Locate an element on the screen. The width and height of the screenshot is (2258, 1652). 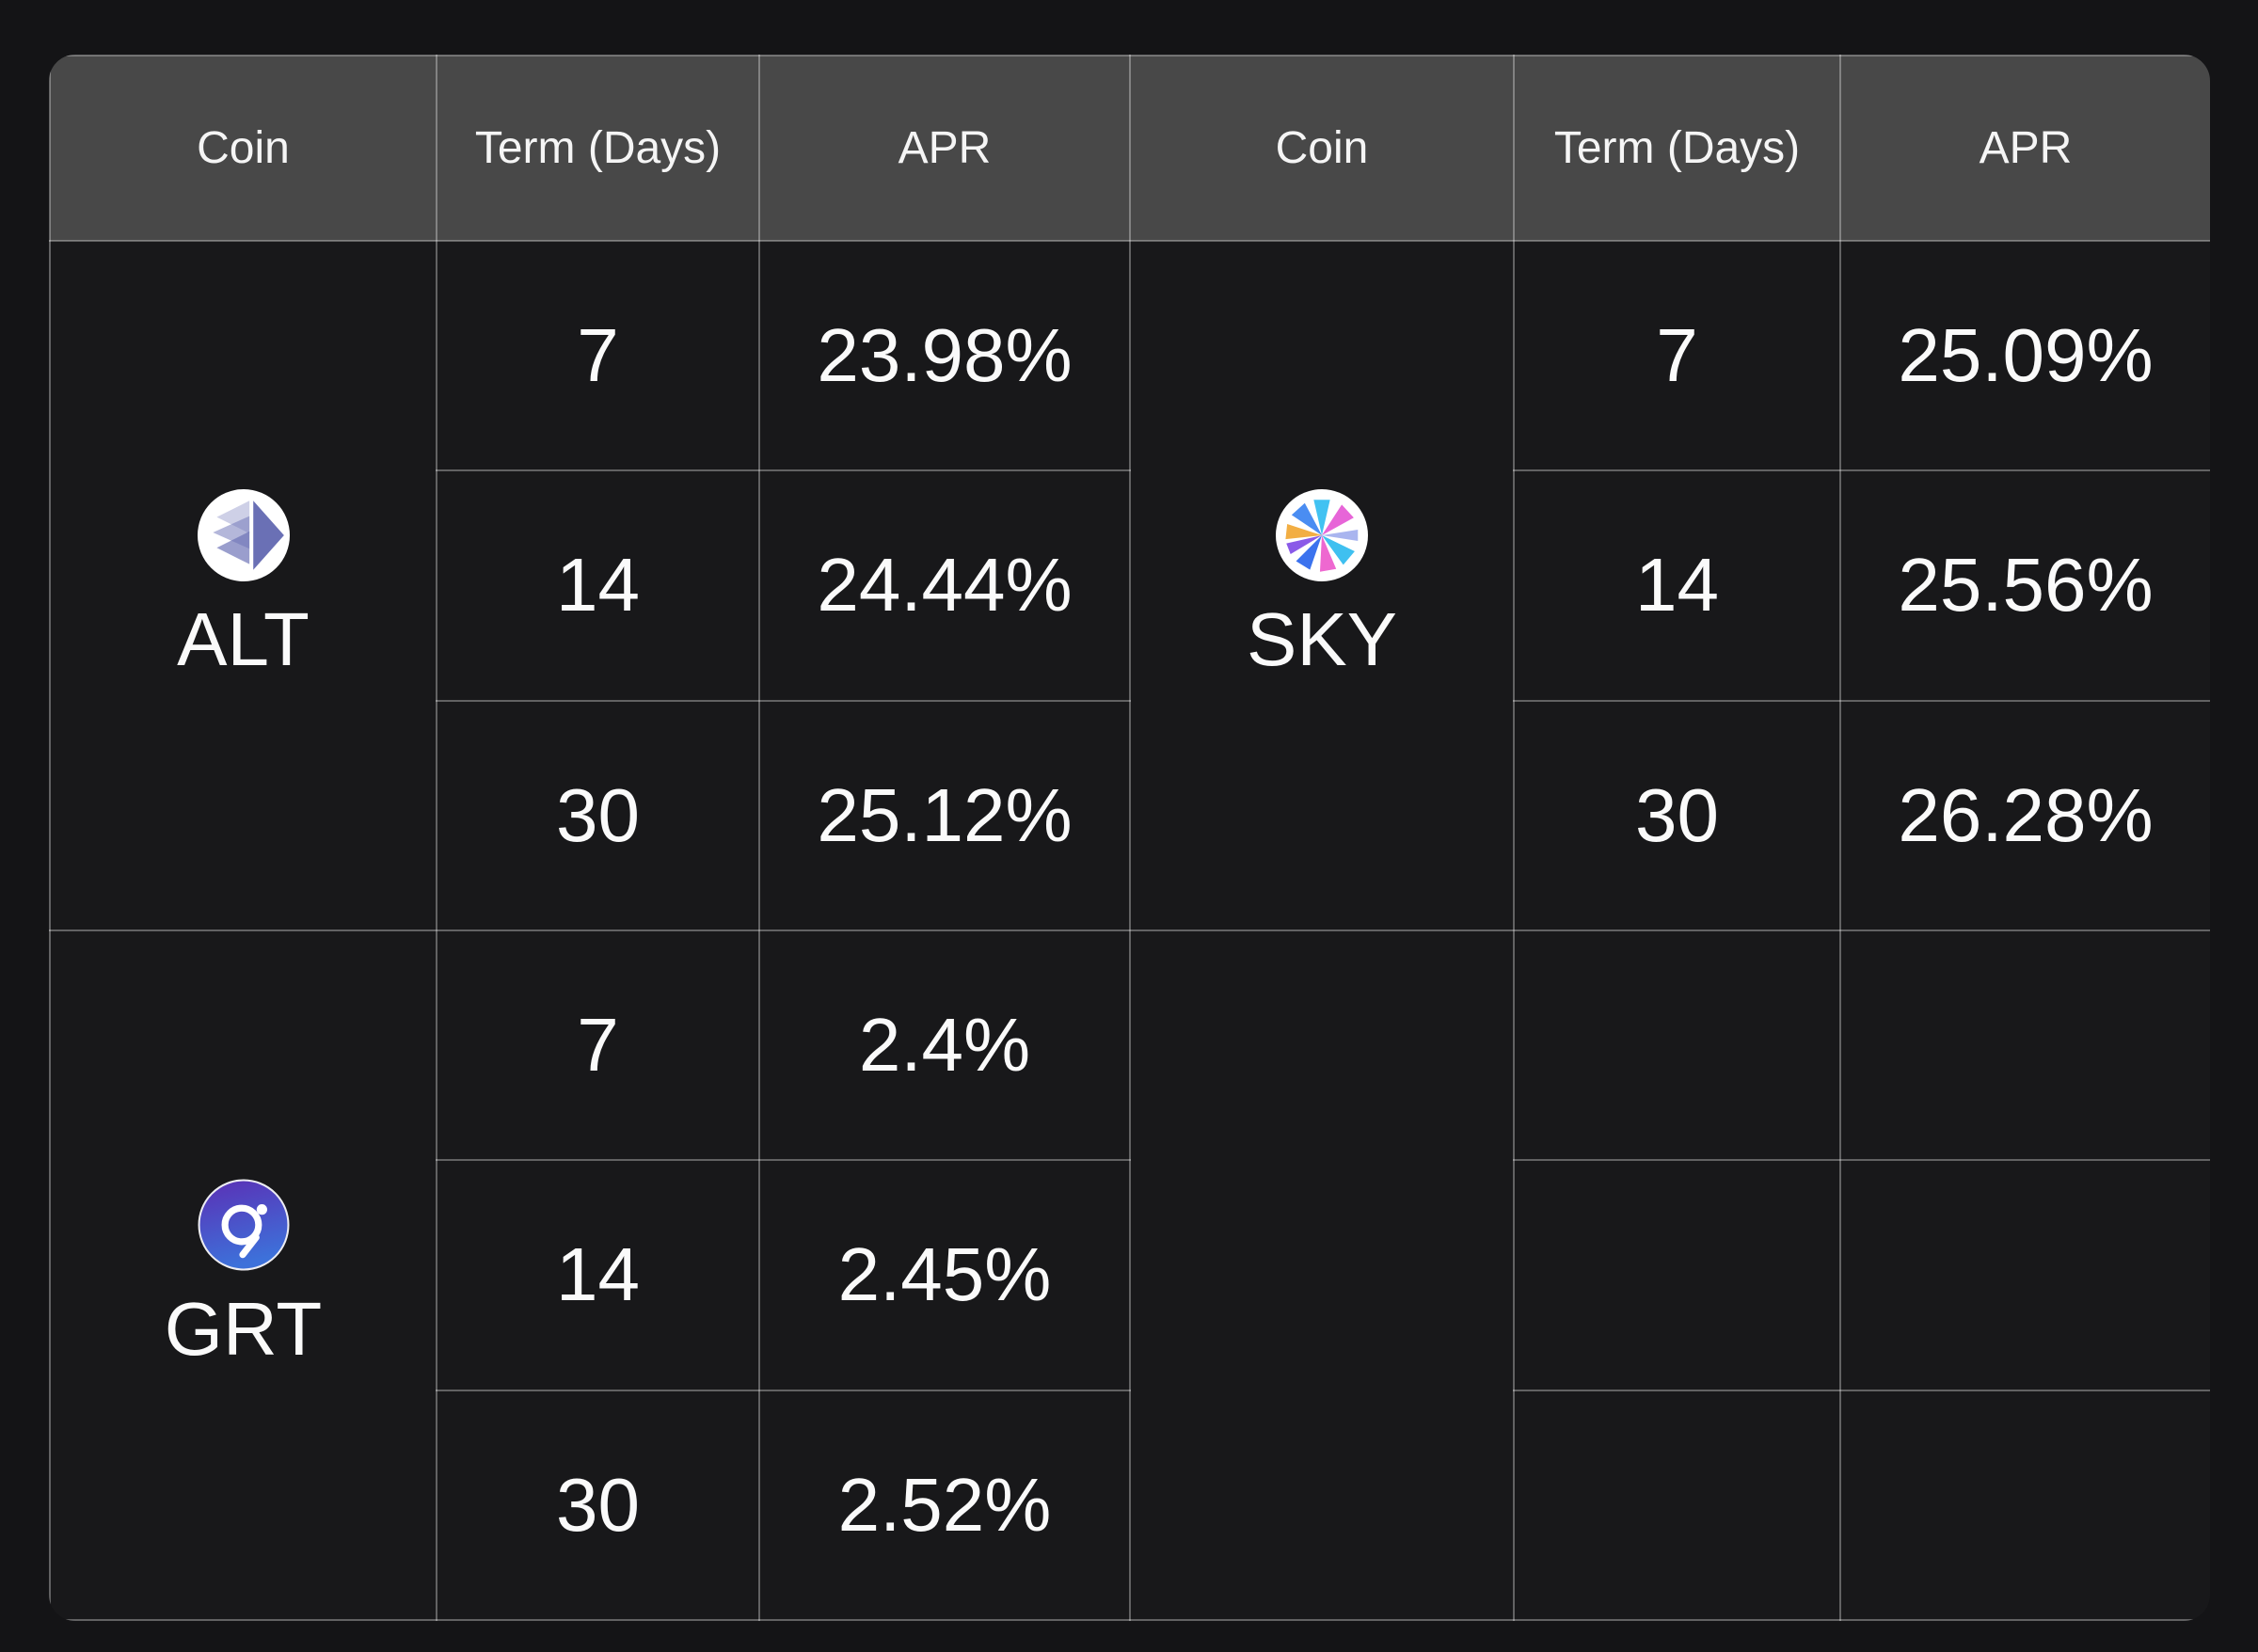
term-cell-grt-7: 7 is located at coordinates (598, 1045).